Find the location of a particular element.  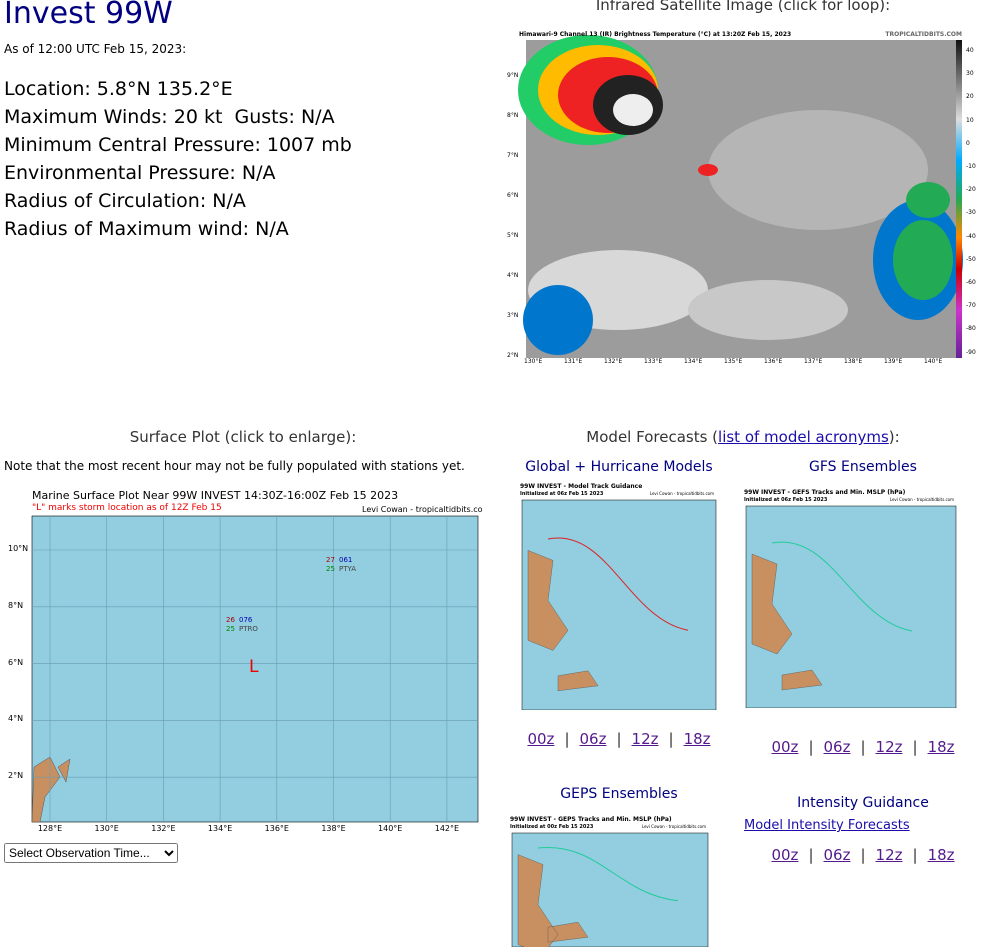

colorbar-tick-label: -20 is located at coordinates (971, 190).